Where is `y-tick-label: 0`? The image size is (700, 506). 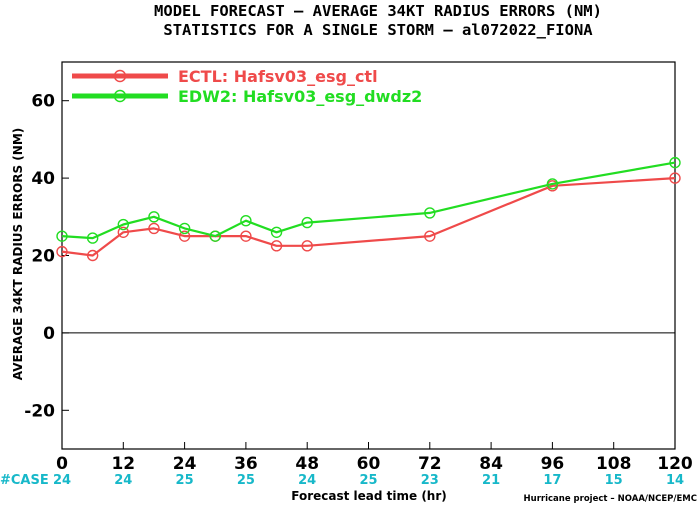 y-tick-label: 0 is located at coordinates (49, 334).